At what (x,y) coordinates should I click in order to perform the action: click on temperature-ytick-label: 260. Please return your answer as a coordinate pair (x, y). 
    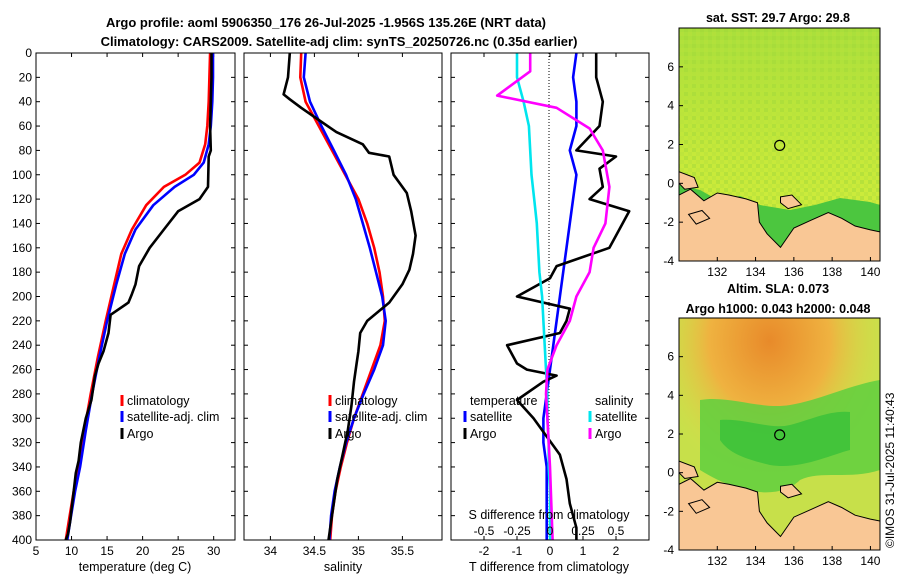
    Looking at the image, I should click on (22, 370).